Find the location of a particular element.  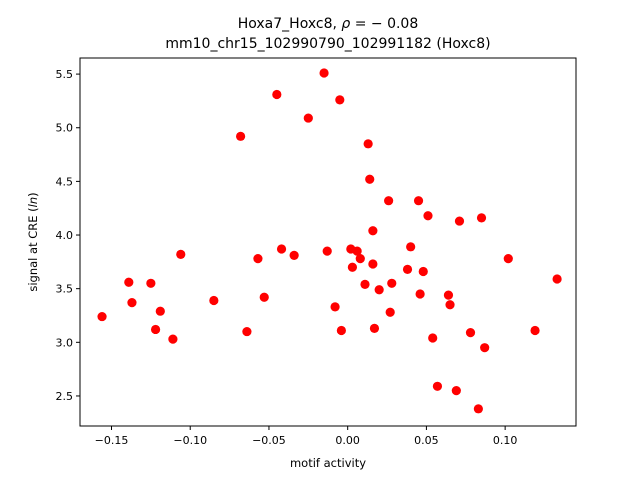

chart-title-line1: Hoxa7_Hoxc8, ρ = − 0.08 is located at coordinates (328, 24).